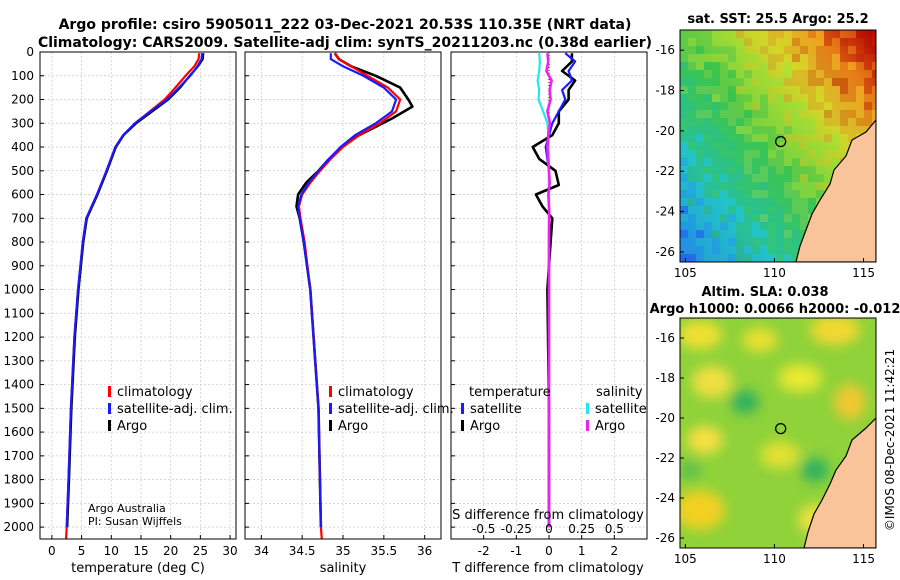  Describe the element at coordinates (18, 361) in the screenshot. I see `ytick-label: 1300` at that location.